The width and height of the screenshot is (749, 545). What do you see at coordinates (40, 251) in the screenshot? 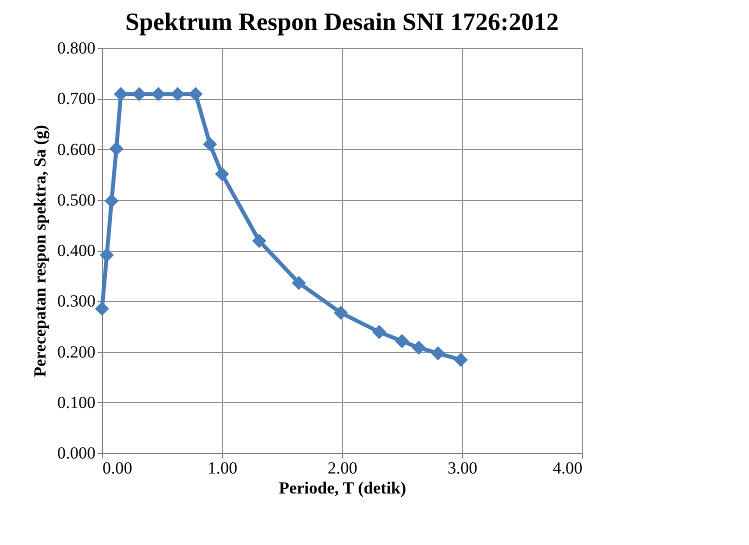
I see `y-axis-title: Perecepatan respon spektra, Sa (g)` at bounding box center [40, 251].